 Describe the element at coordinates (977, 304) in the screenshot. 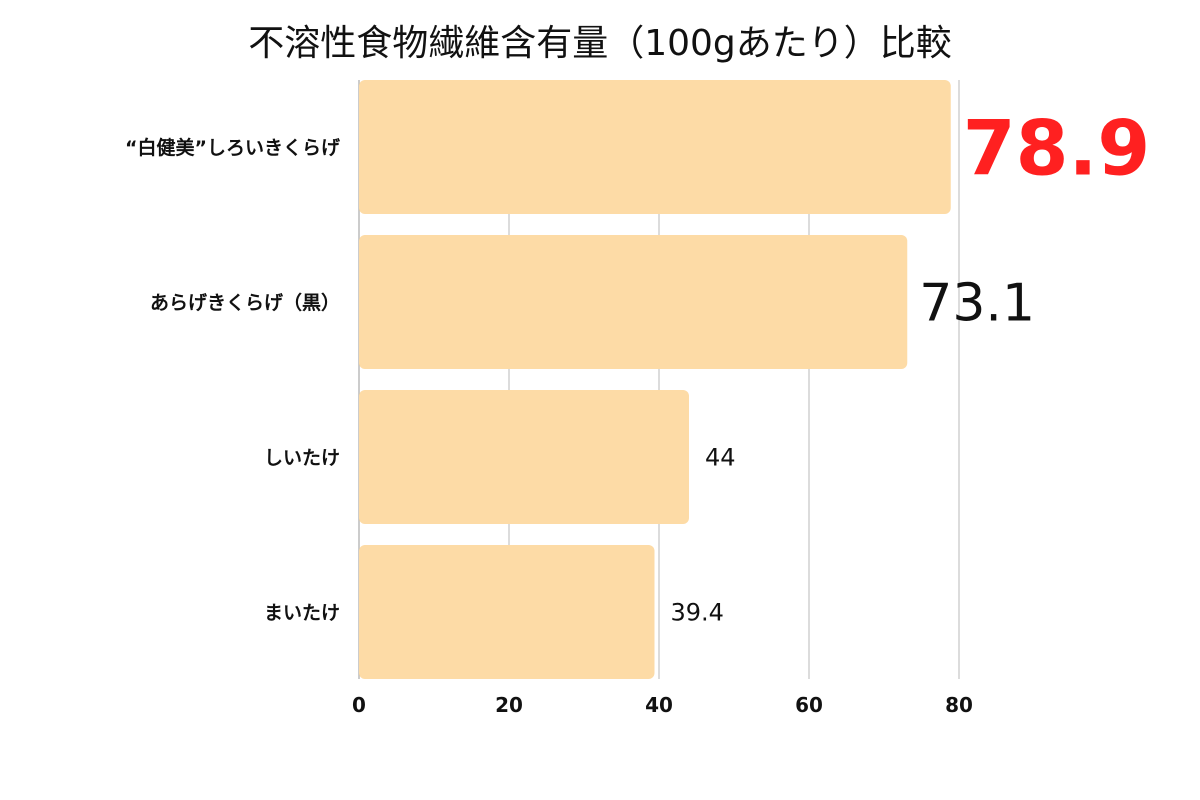

I see `data-label: 73.1` at that location.